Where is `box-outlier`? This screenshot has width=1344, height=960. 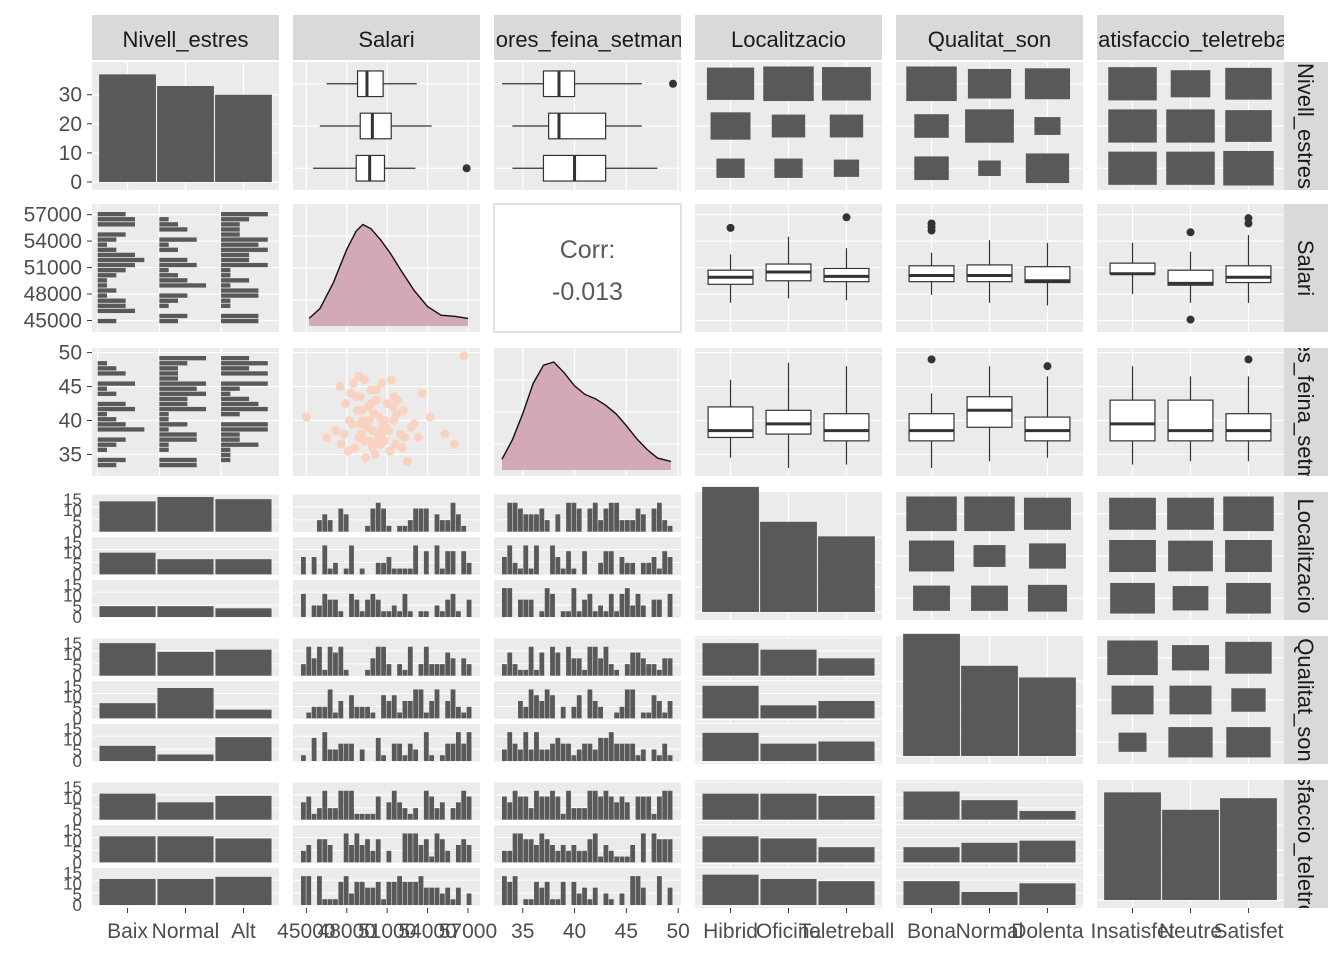 box-outlier is located at coordinates (466, 168).